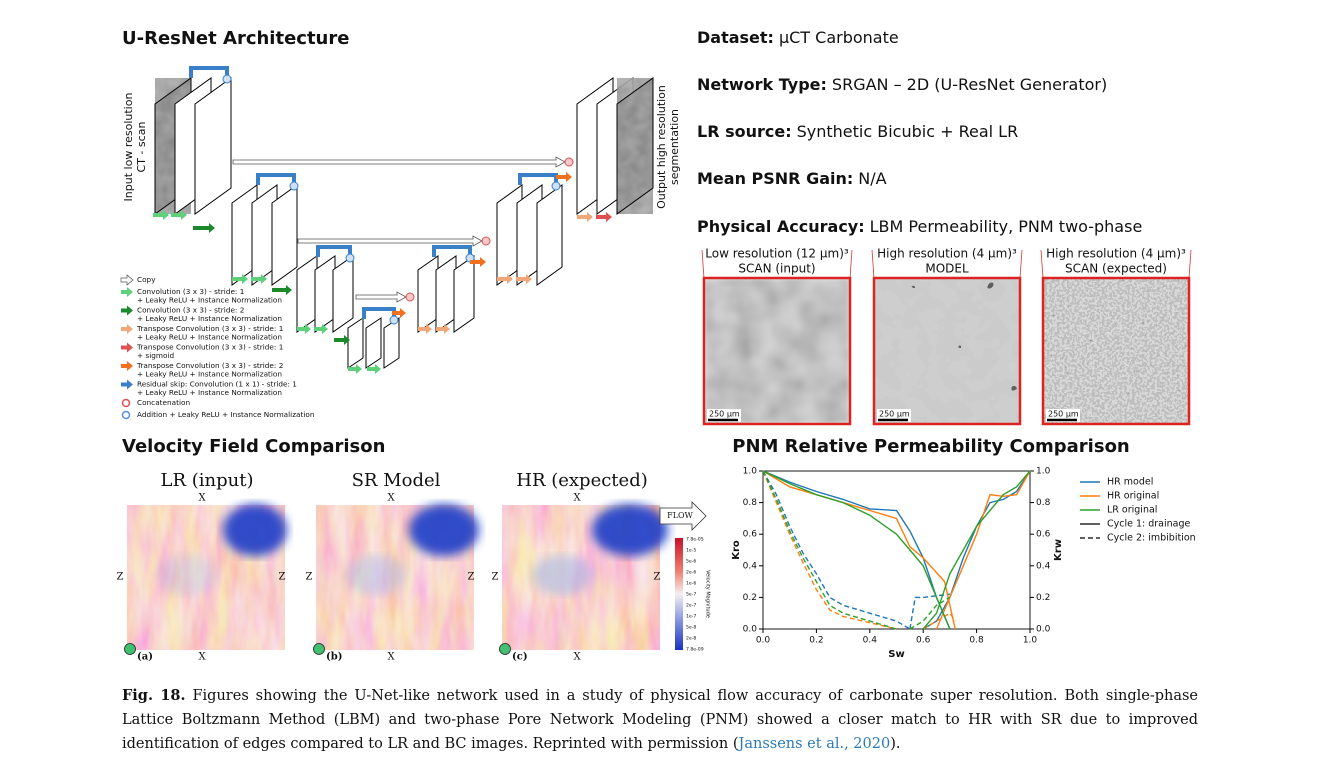  Describe the element at coordinates (126, 415) in the screenshot. I see `legend-circle` at that location.